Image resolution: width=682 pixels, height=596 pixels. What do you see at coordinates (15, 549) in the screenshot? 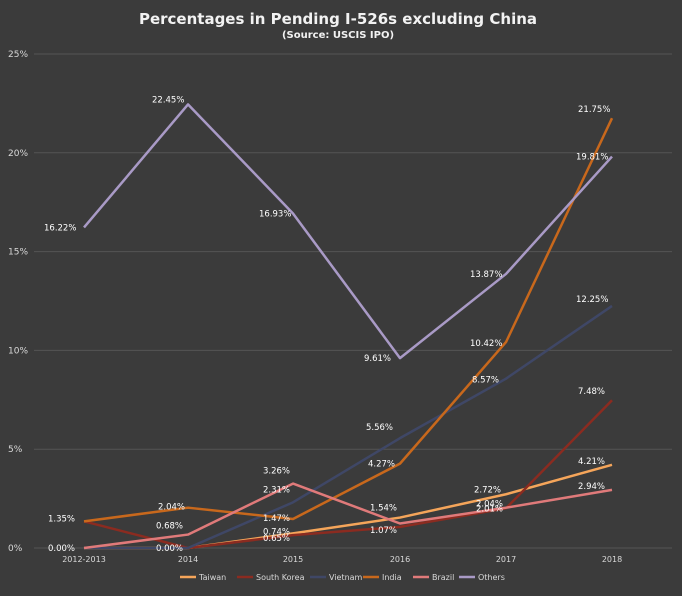
I see `y-tick-label: 0%` at bounding box center [15, 549].